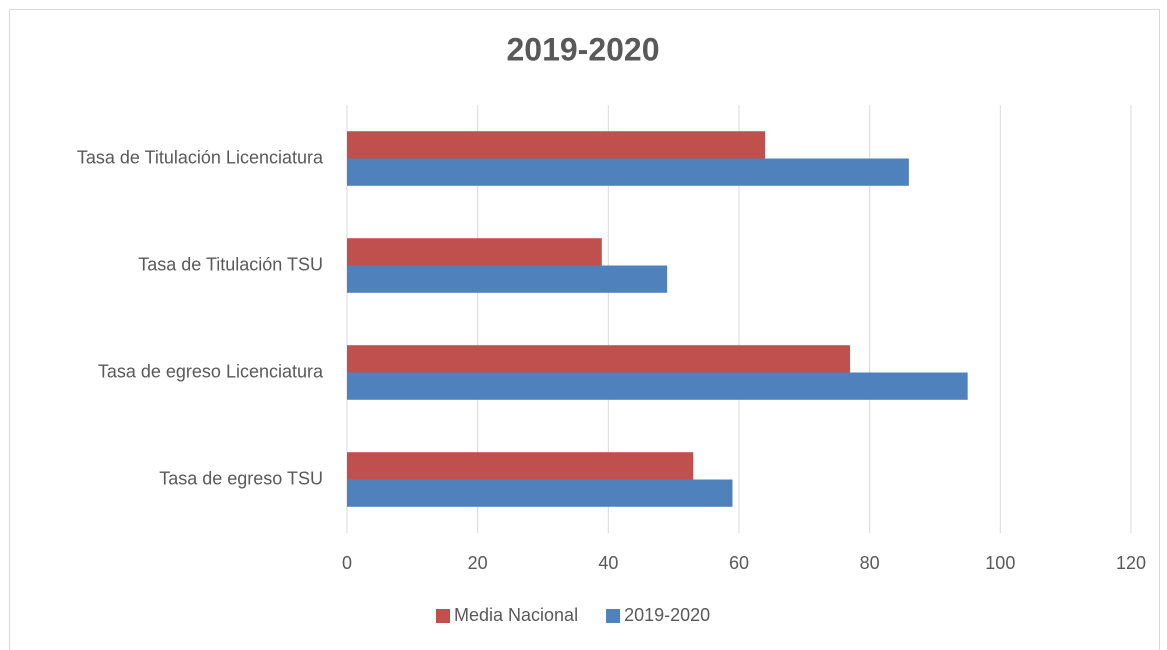  What do you see at coordinates (739, 563) in the screenshot?
I see `x-tick-label: 60` at bounding box center [739, 563].